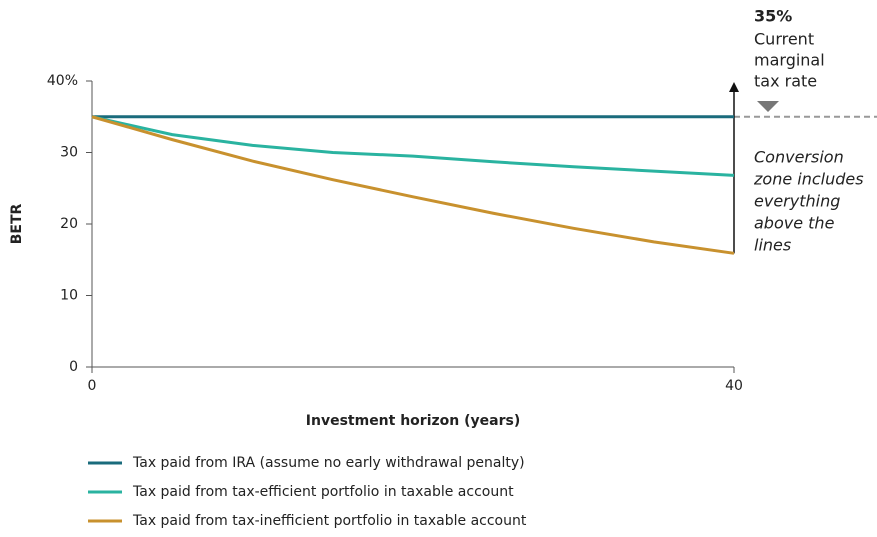 Image resolution: width=877 pixels, height=537 pixels. What do you see at coordinates (69, 153) in the screenshot?
I see `y-tick-label: 30` at bounding box center [69, 153].